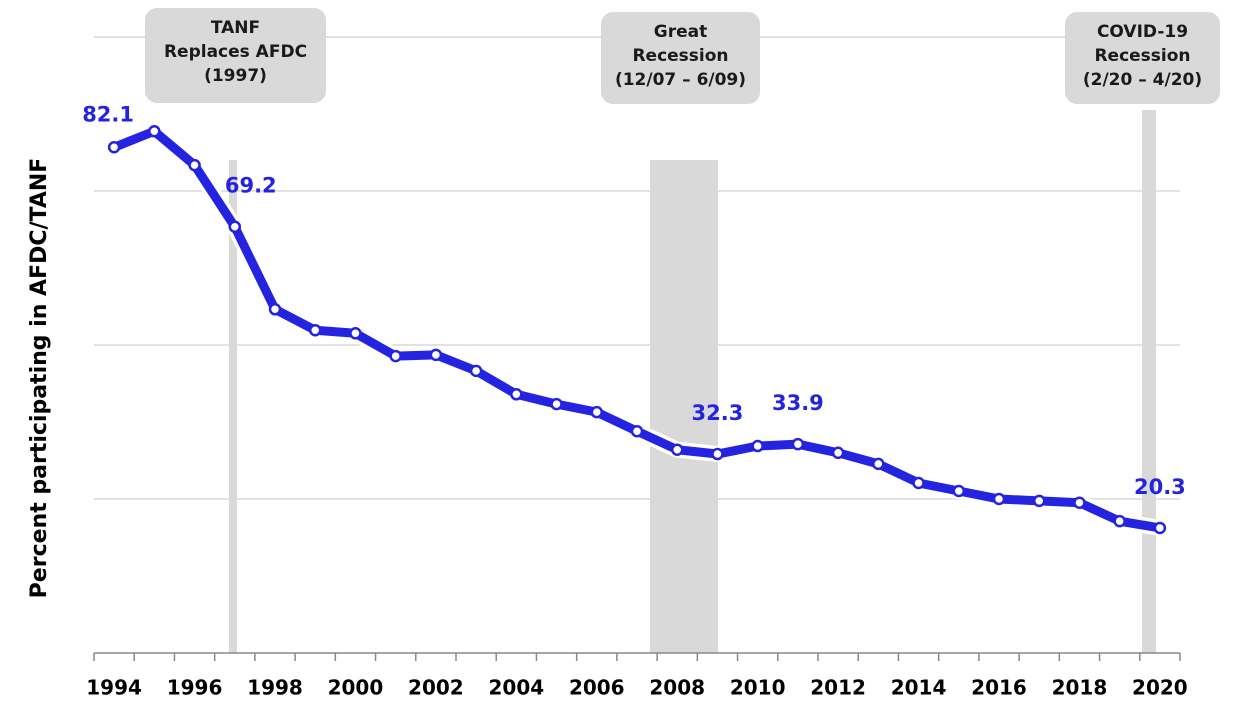  I want to click on annotation-text: COVID-19, so click(1142, 32).